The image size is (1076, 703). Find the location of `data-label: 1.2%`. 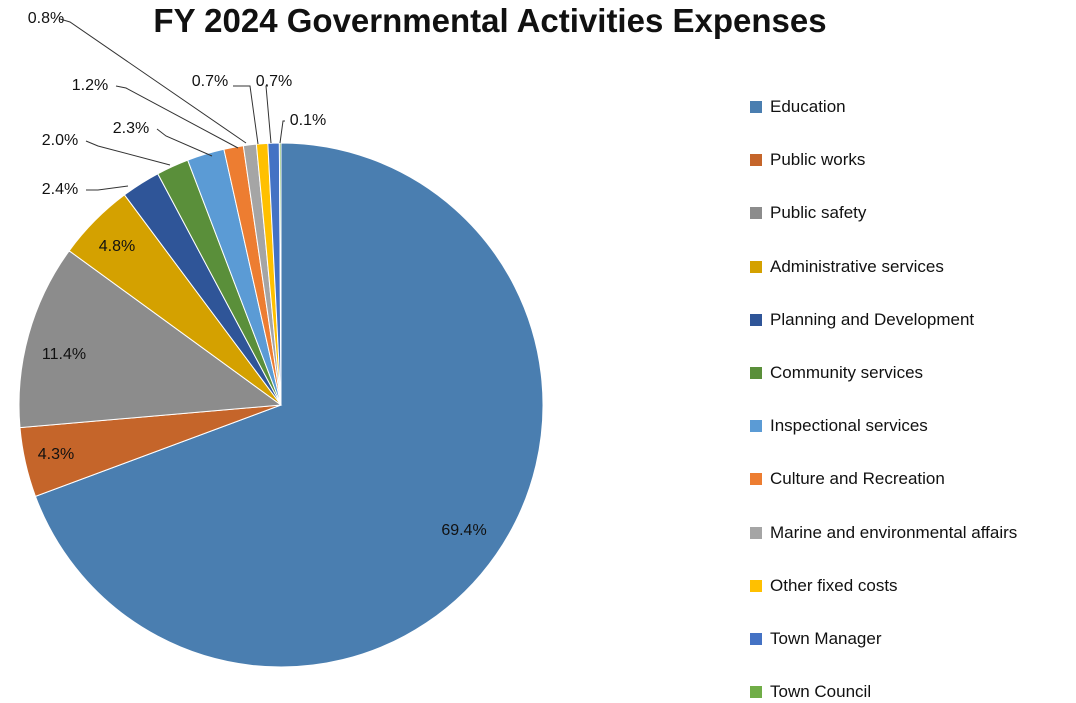

data-label: 1.2% is located at coordinates (90, 85).